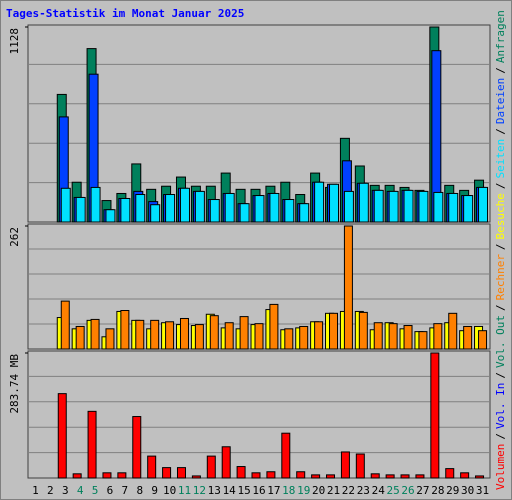 The width and height of the screenshot is (512, 500). What do you see at coordinates (65, 490) in the screenshot?
I see `x-tick-label: 3` at bounding box center [65, 490].